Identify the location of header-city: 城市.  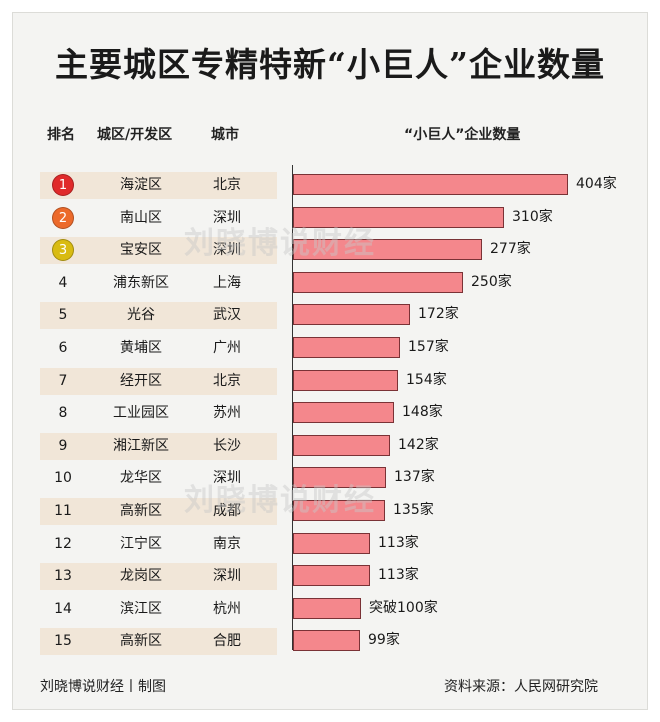
(225, 135).